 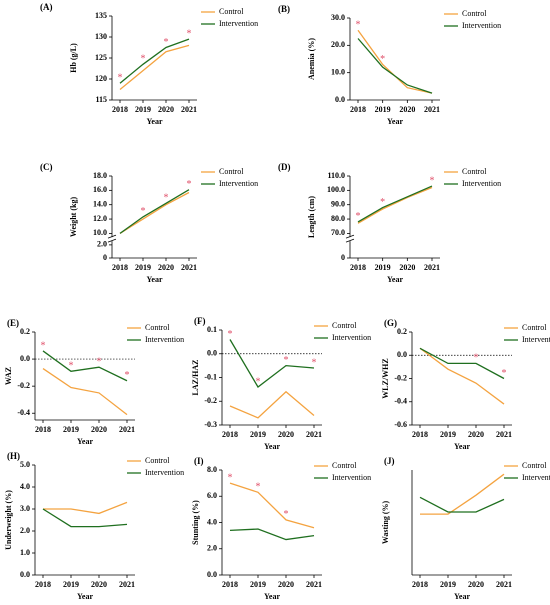 I want to click on y-tick-label: 30.0, so click(x=338, y=17).